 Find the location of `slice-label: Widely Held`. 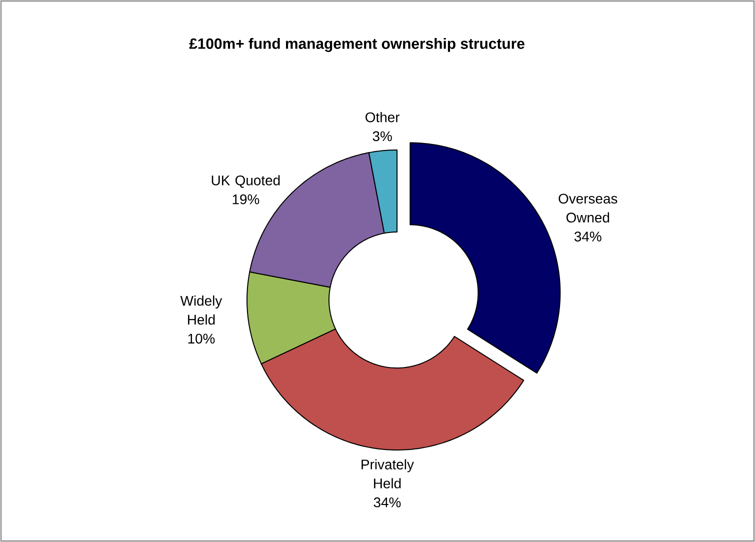

slice-label: Widely Held is located at coordinates (201, 310).